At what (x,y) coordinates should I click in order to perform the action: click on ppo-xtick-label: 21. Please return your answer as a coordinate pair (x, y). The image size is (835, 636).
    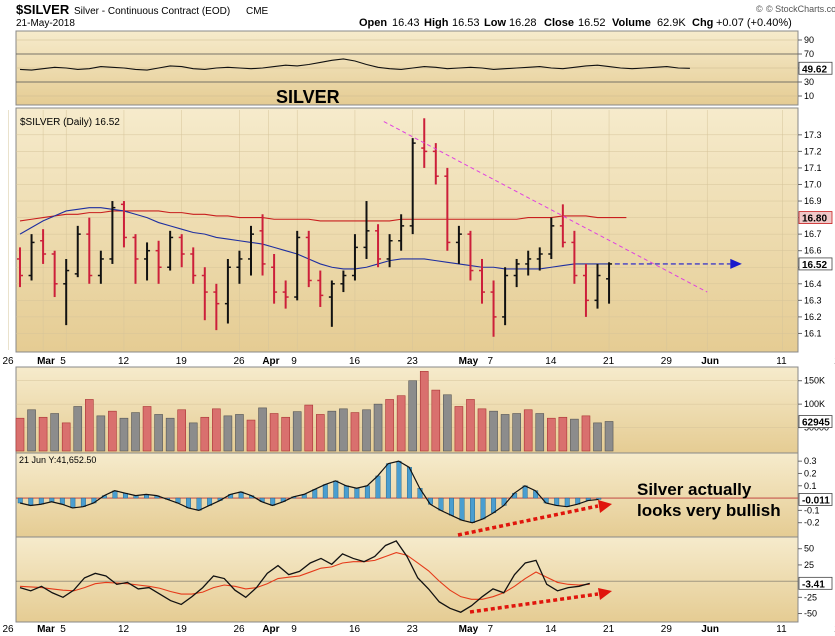
    Looking at the image, I should click on (609, 629).